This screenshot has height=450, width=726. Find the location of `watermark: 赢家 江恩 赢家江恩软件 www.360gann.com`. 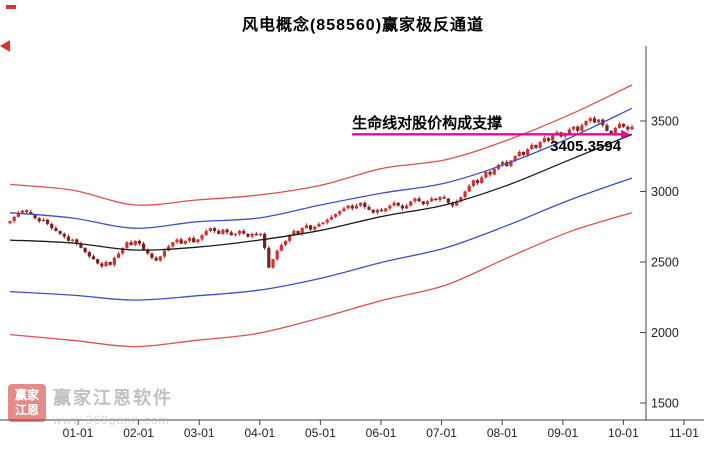

watermark: 赢家 江恩 赢家江恩软件 www.360gann.com is located at coordinates (90, 405).